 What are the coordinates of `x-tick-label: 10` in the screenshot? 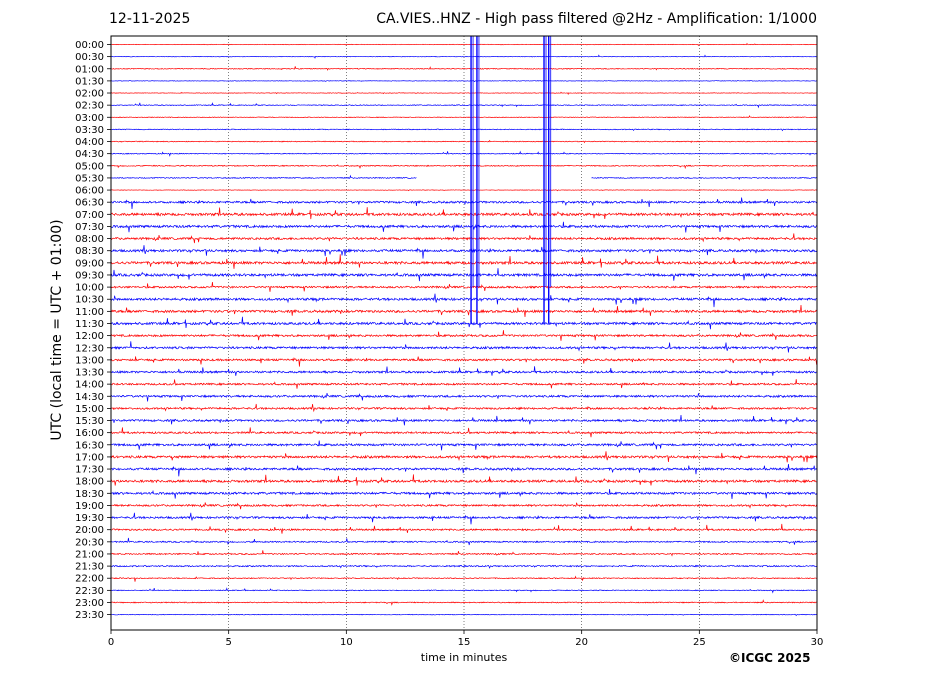 It's located at (346, 642).